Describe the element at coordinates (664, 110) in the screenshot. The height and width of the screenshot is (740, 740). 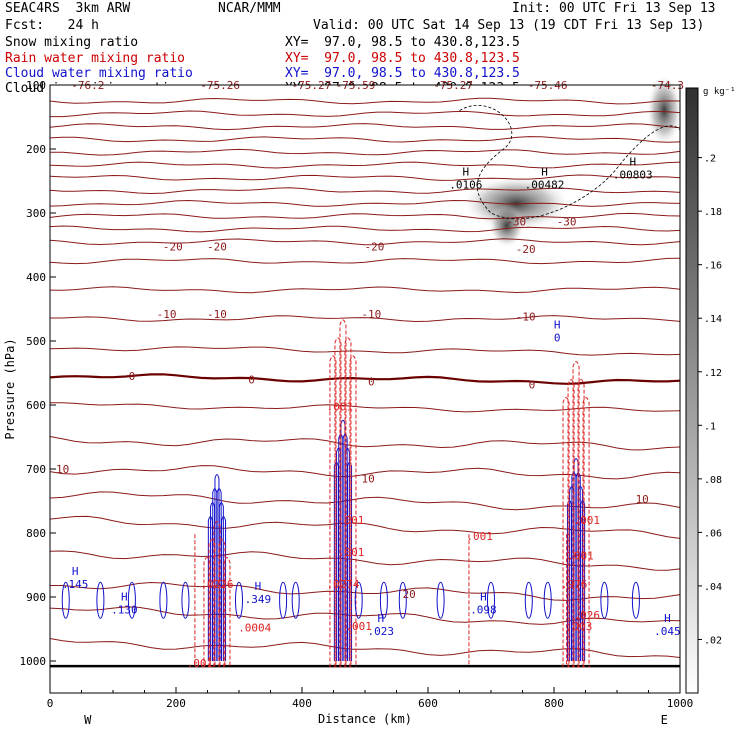
I see `snow-shade-edge` at that location.